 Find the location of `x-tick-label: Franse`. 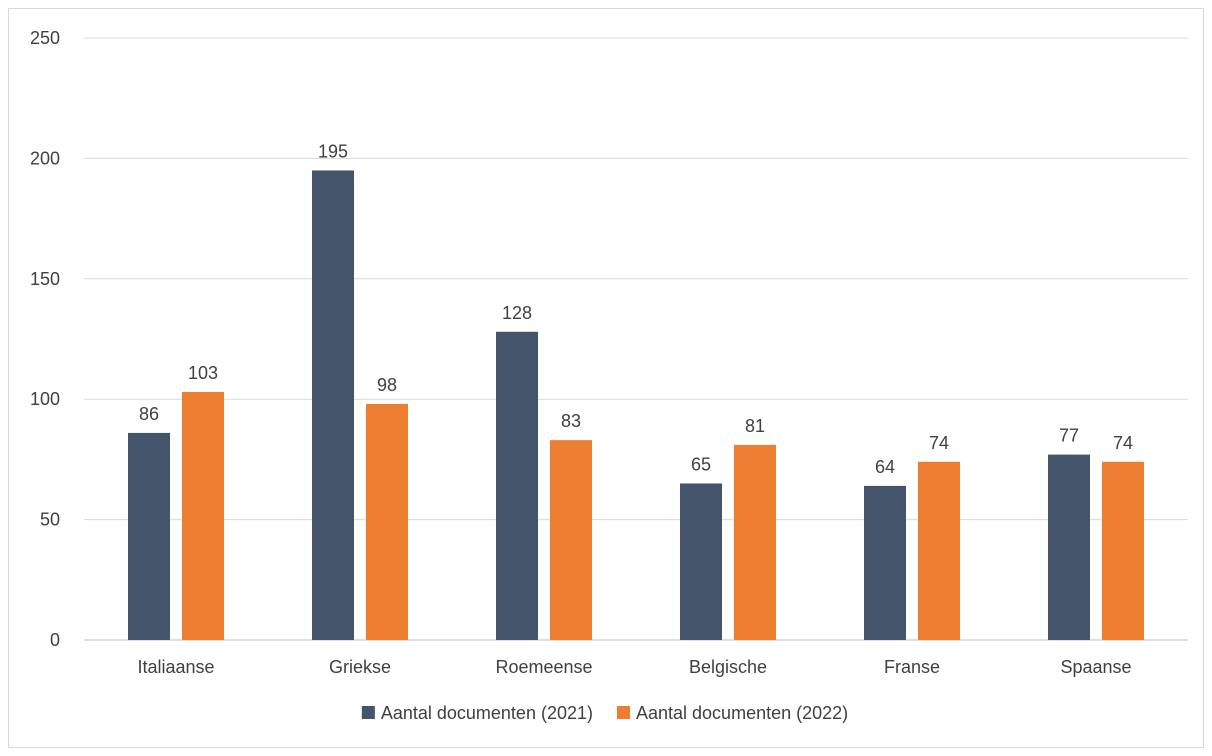

x-tick-label: Franse is located at coordinates (912, 667).